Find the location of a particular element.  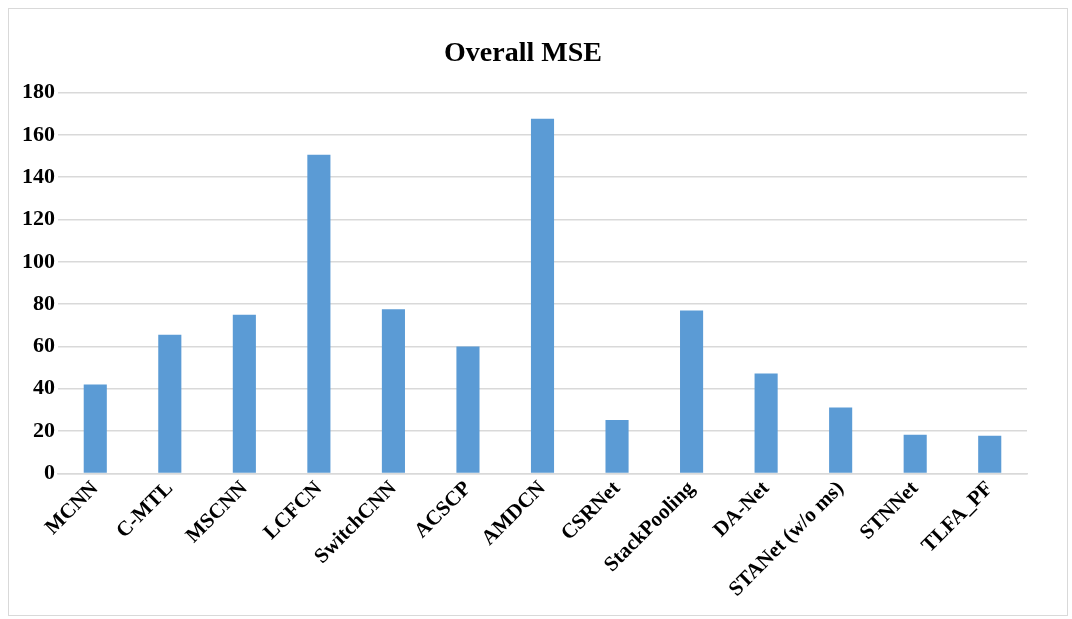

y-tick-label: 140 is located at coordinates (38, 175).